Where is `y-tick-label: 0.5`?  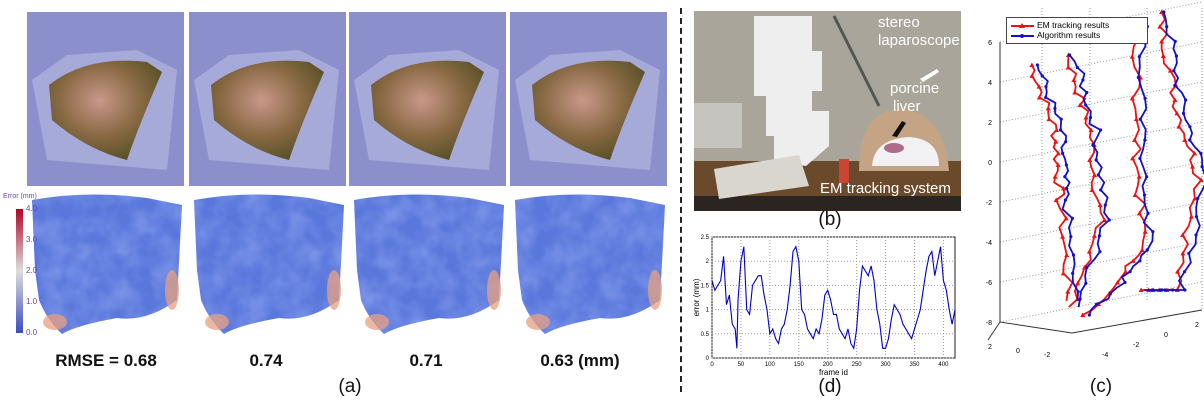 y-tick-label: 0.5 is located at coordinates (705, 335).